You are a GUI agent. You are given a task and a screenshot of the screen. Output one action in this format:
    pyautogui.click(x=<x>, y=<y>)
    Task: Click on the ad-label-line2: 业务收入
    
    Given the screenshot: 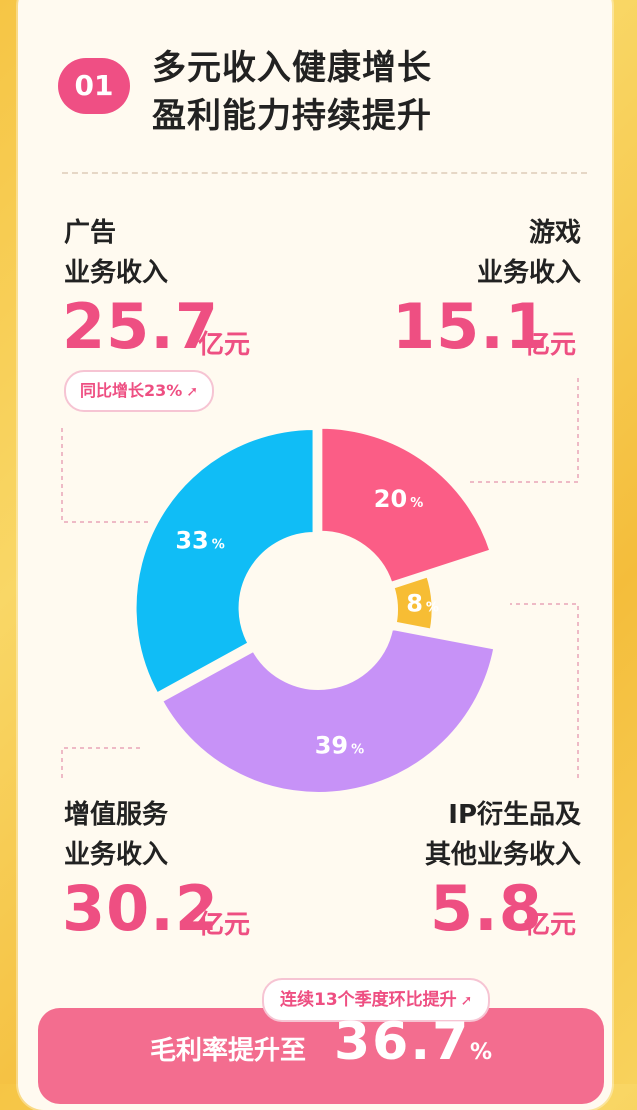 What is the action you would take?
    pyautogui.click(x=116, y=273)
    